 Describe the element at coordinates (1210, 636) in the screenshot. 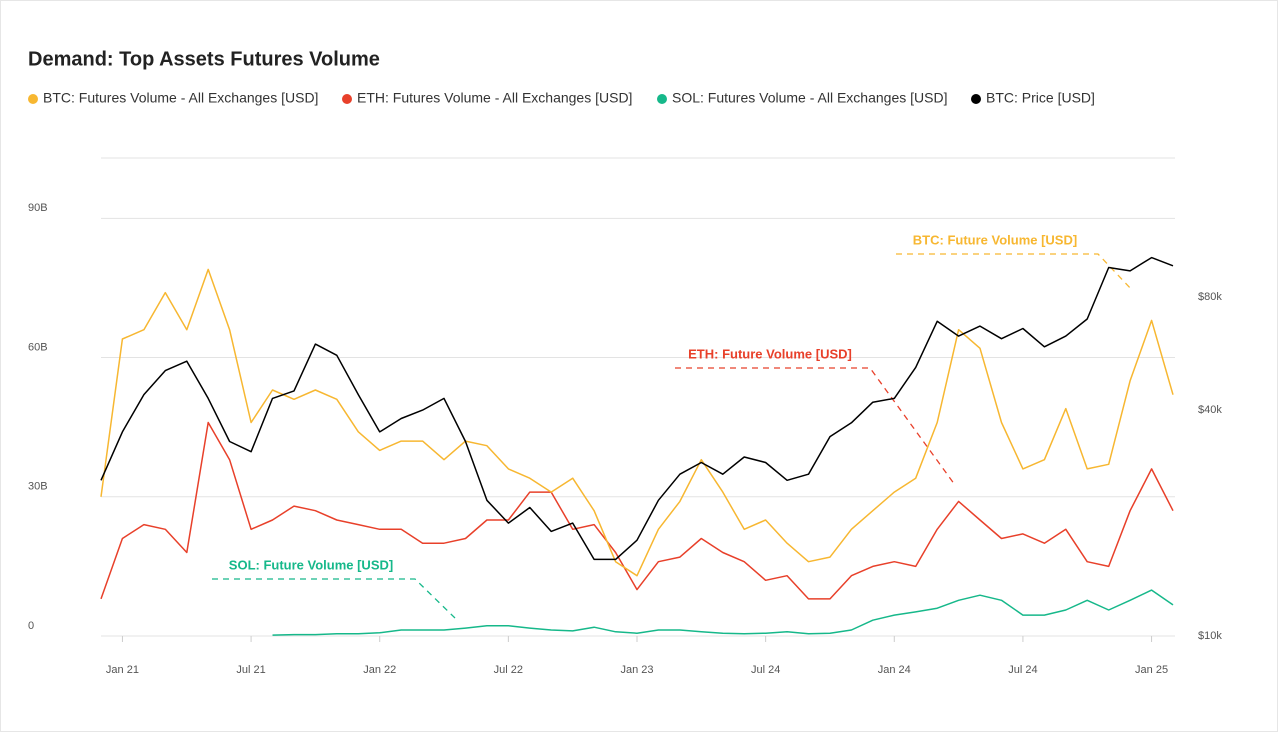

I see `y2-tick-label: $10k` at that location.